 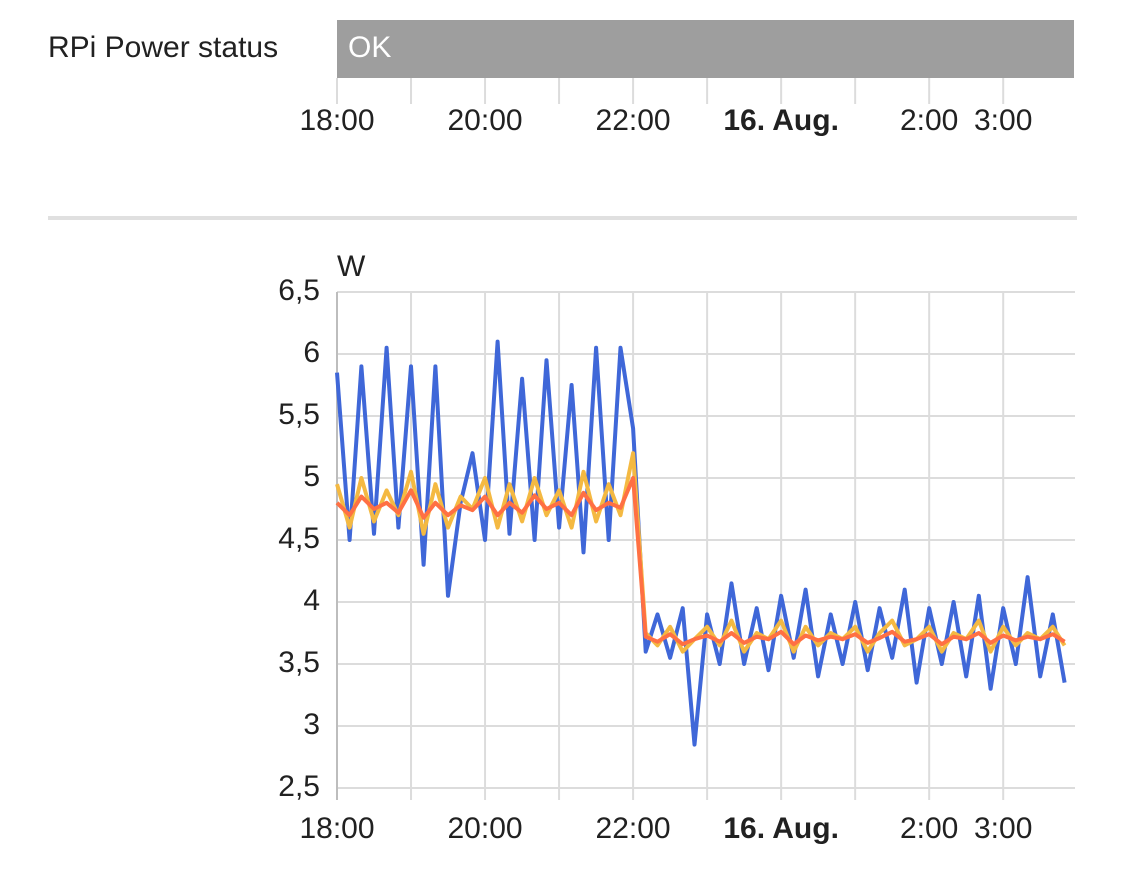 I want to click on timeline-tick-label: 22:00, so click(x=633, y=120).